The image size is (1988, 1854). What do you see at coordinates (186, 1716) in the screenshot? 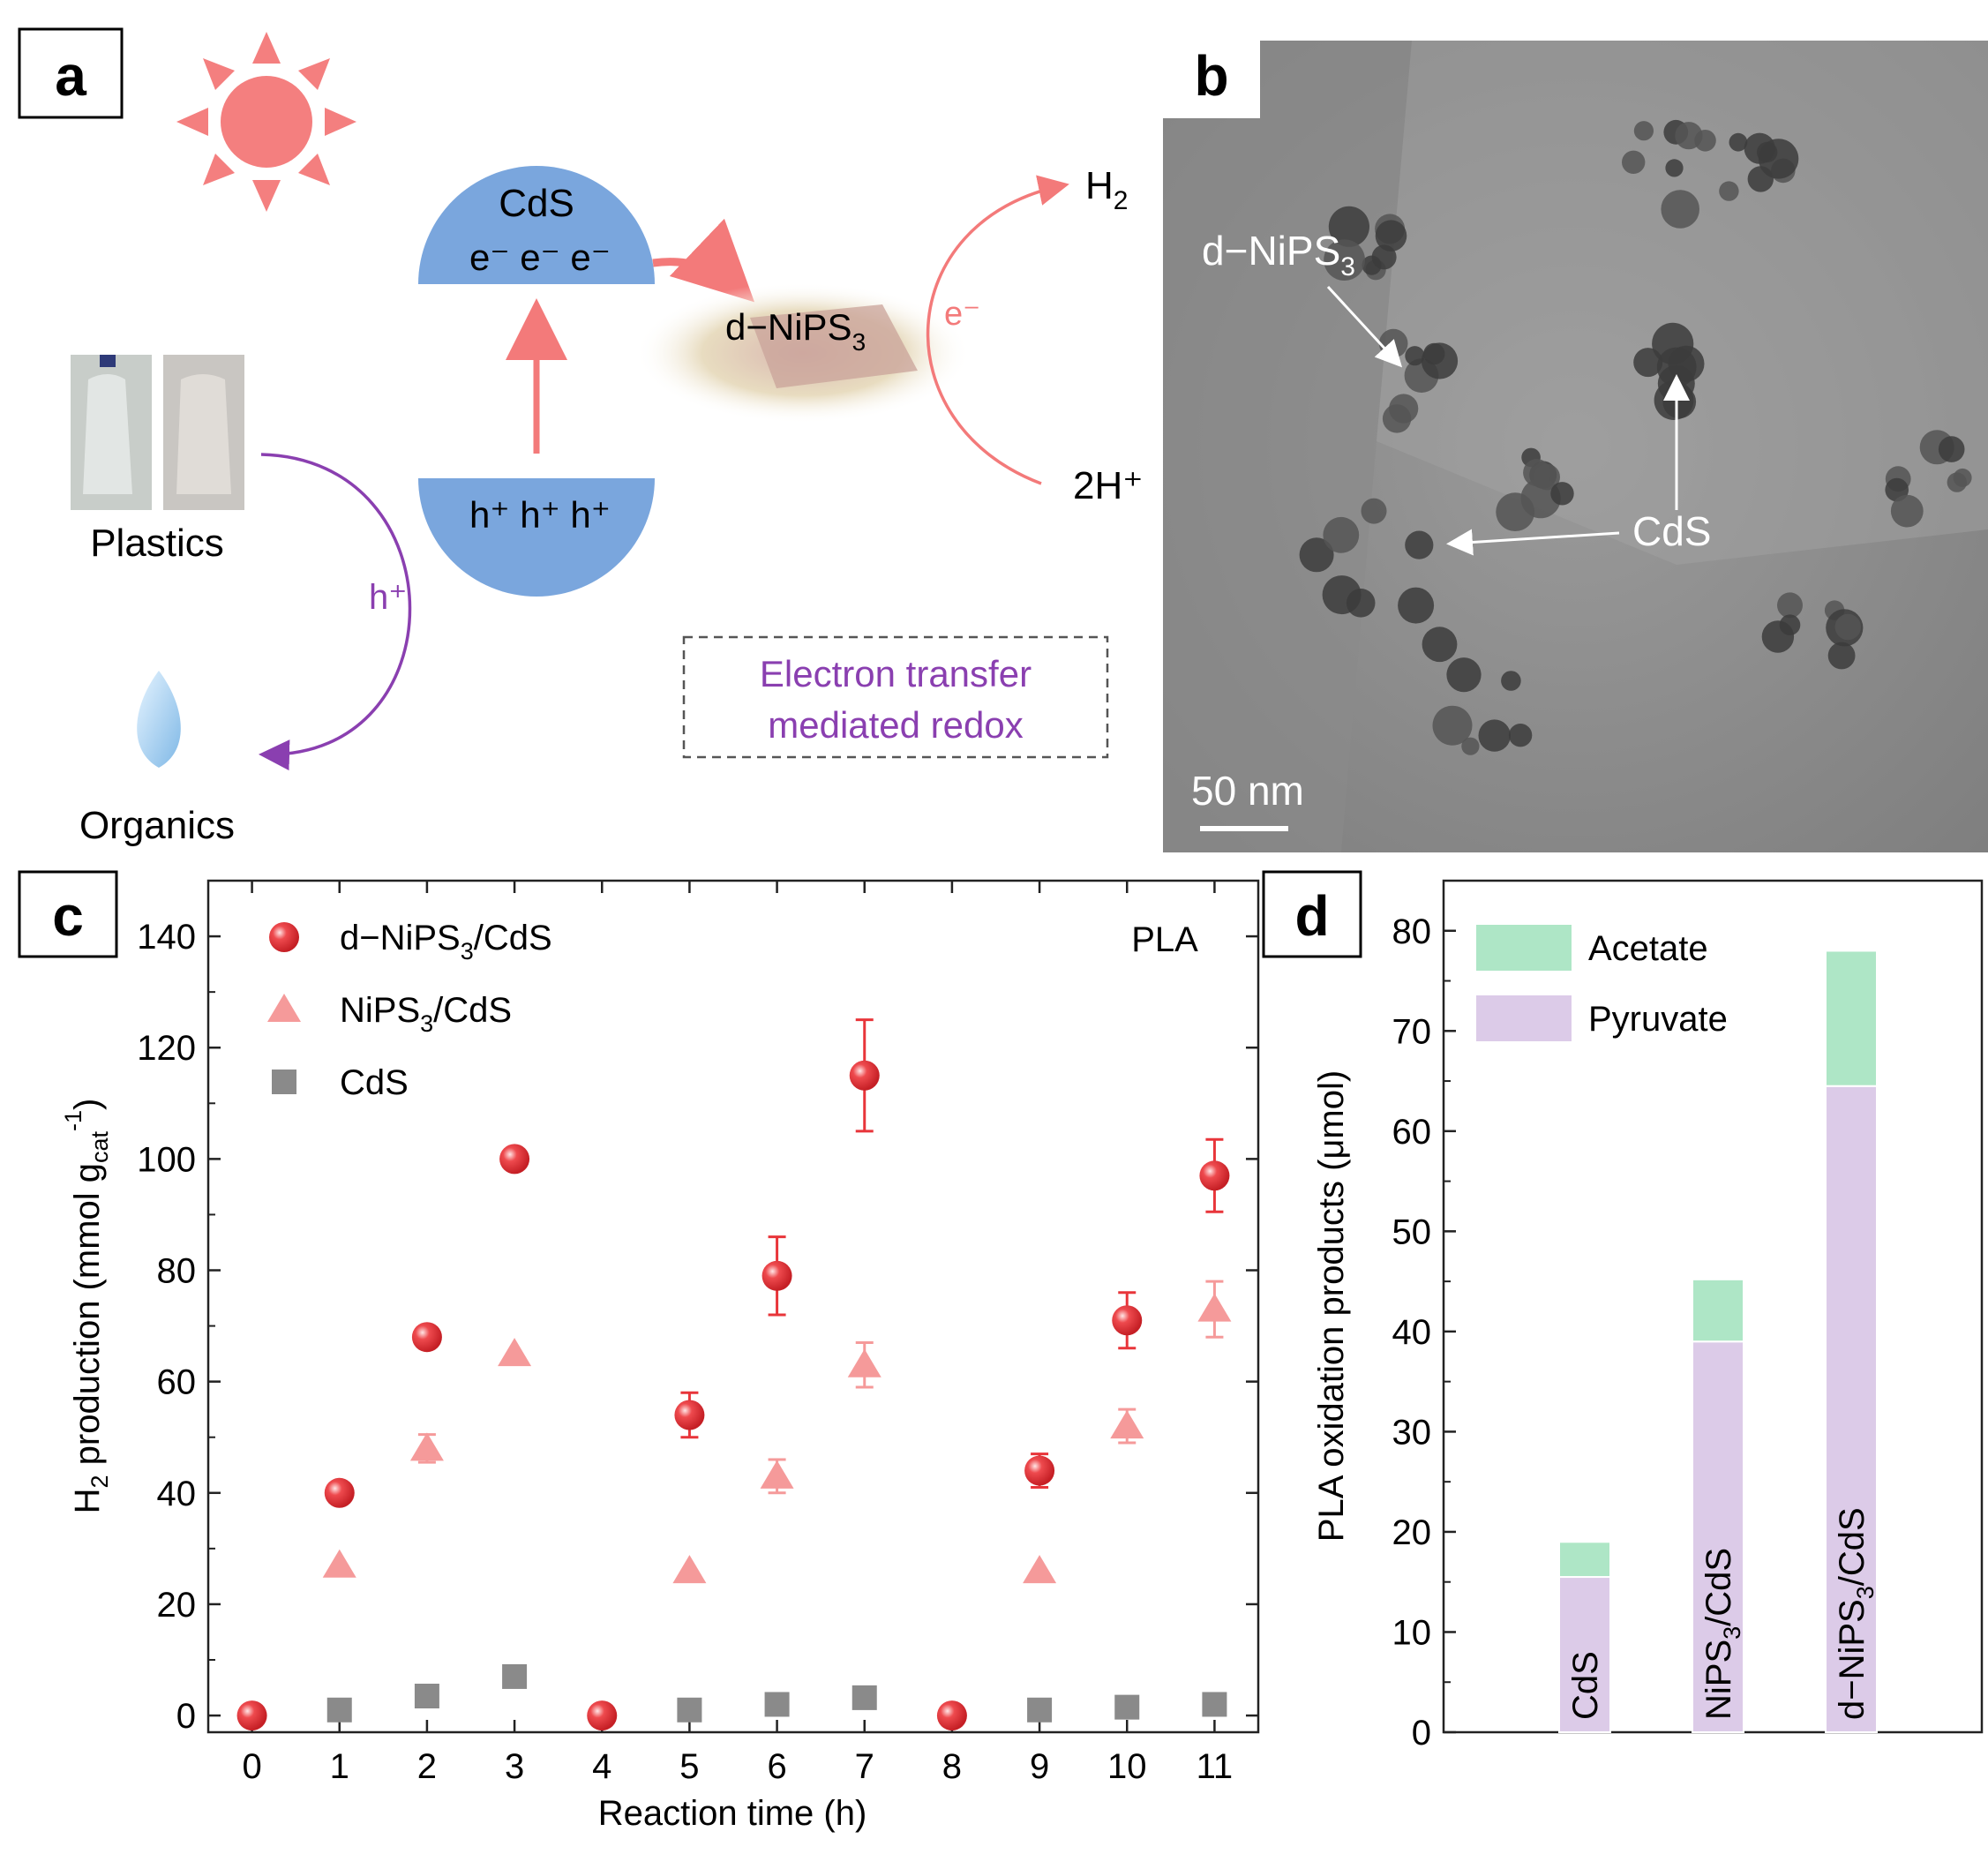
I see `y-tick-label: 0` at bounding box center [186, 1716].